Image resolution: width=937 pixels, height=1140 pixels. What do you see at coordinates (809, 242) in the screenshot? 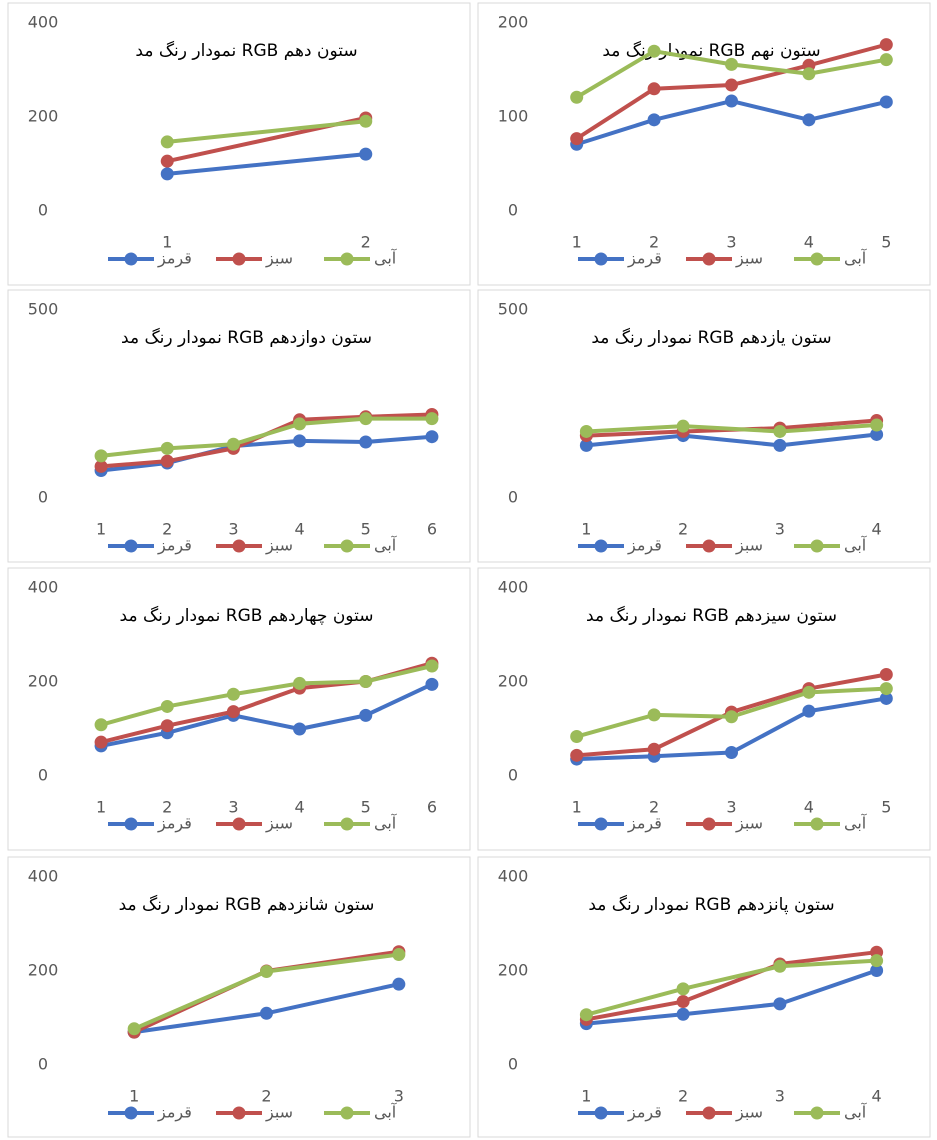
I see `x-tick-label: 4` at bounding box center [809, 242].